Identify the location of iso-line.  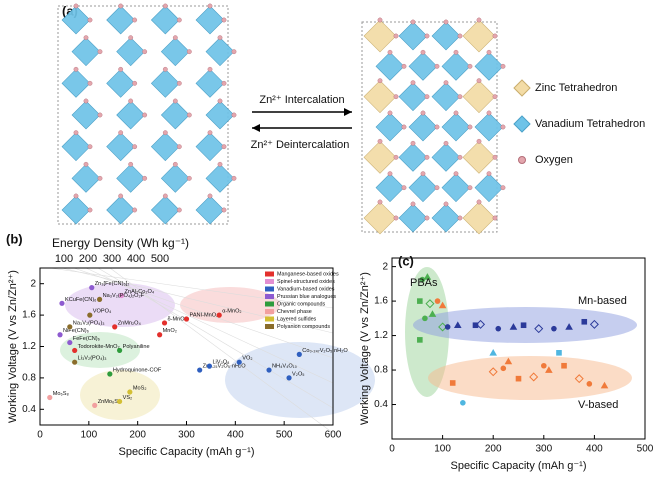
(209, 325).